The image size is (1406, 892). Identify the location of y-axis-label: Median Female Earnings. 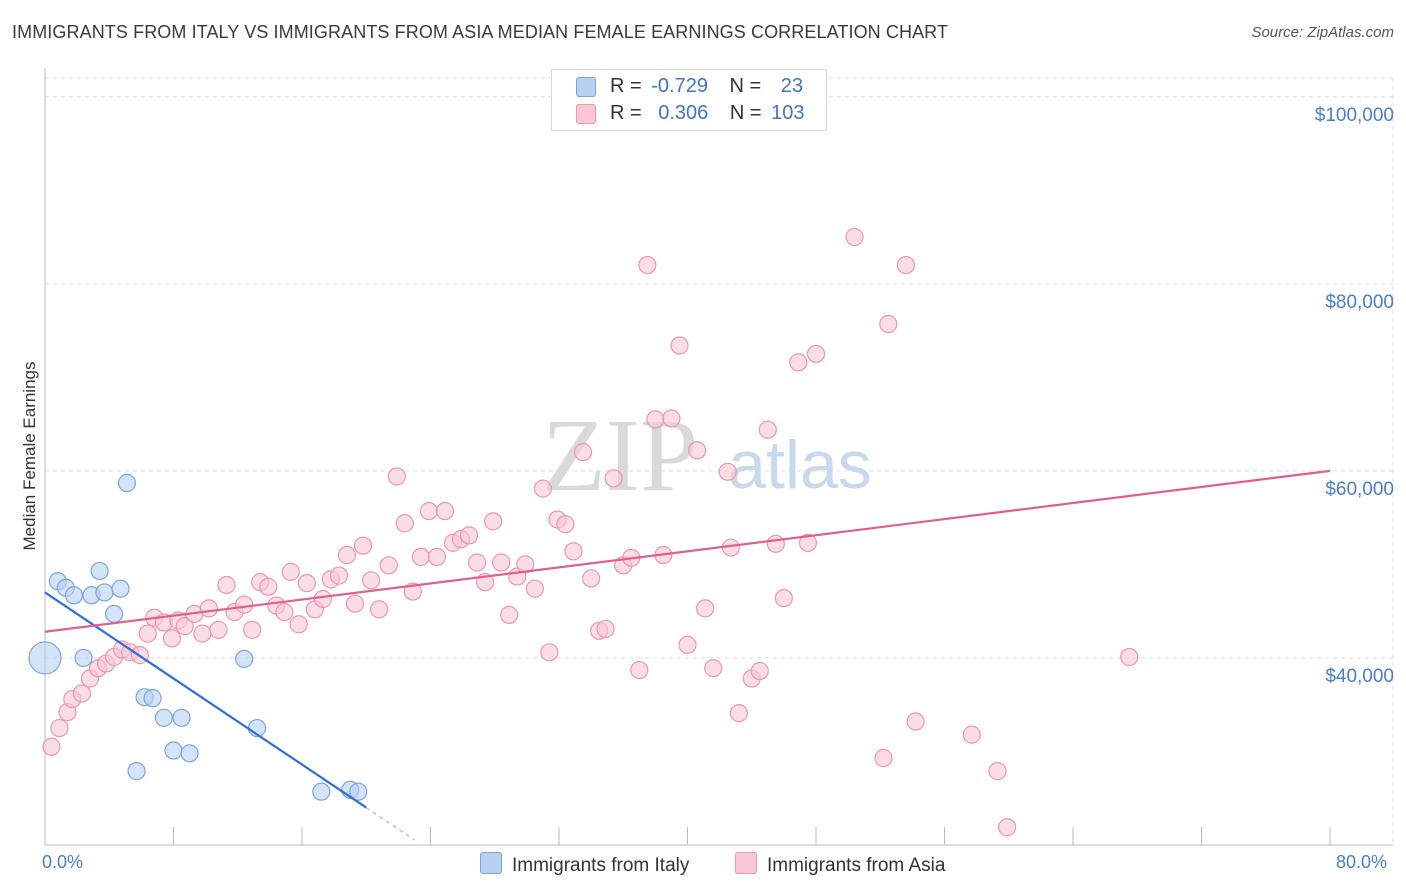
(29, 456).